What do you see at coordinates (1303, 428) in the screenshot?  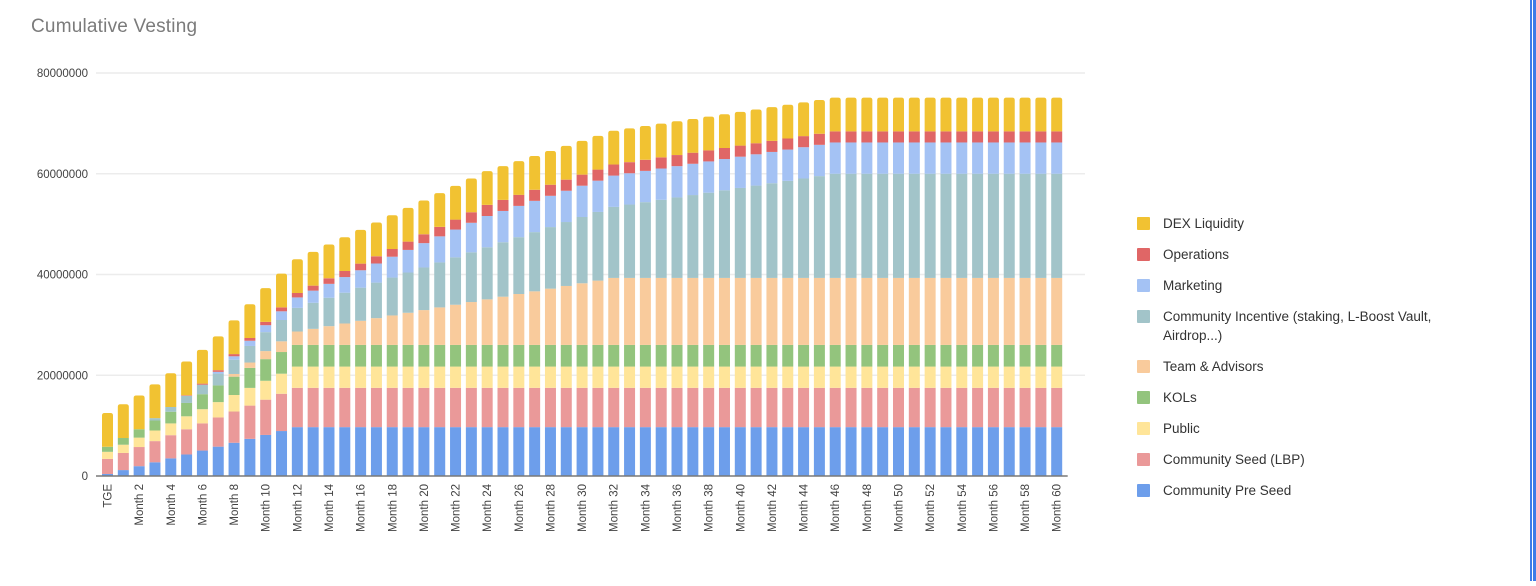 I see `legend-item-public: Public` at bounding box center [1303, 428].